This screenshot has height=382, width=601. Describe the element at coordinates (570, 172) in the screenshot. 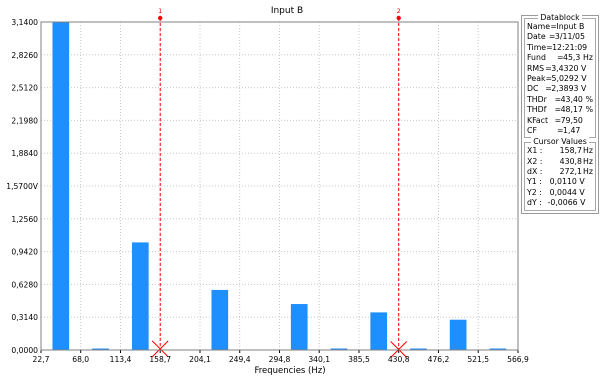

I see `cursor-value-value: 272,1` at that location.